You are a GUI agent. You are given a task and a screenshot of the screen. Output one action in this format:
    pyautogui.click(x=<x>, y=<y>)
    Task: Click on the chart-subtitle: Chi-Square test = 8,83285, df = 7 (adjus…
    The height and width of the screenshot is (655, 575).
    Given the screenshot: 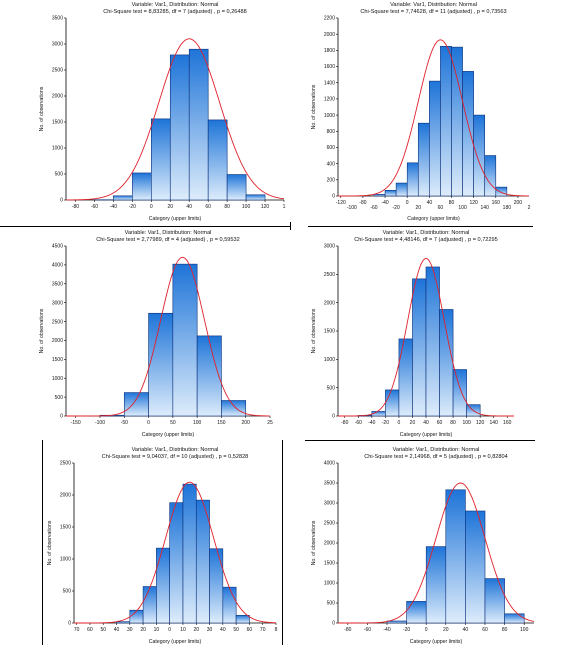 What is the action you would take?
    pyautogui.click(x=175, y=12)
    